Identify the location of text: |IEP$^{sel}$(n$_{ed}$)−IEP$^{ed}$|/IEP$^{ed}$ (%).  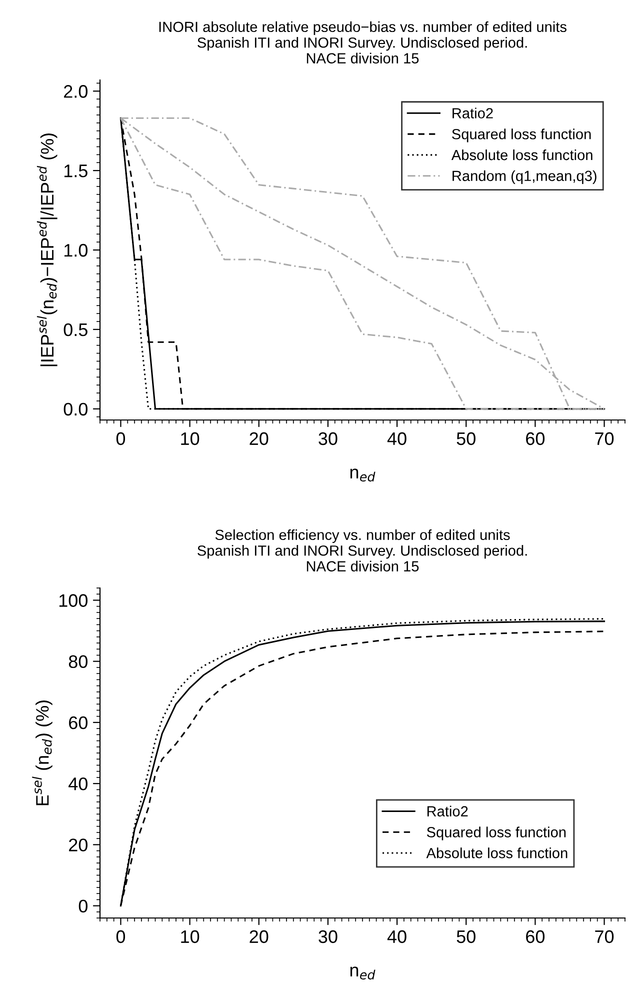
(47, 250).